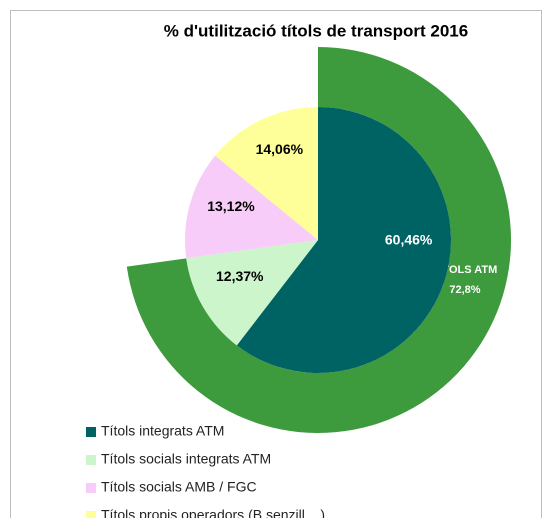  What do you see at coordinates (280, 149) in the screenshot?
I see `slice-label: 14,06%` at bounding box center [280, 149].